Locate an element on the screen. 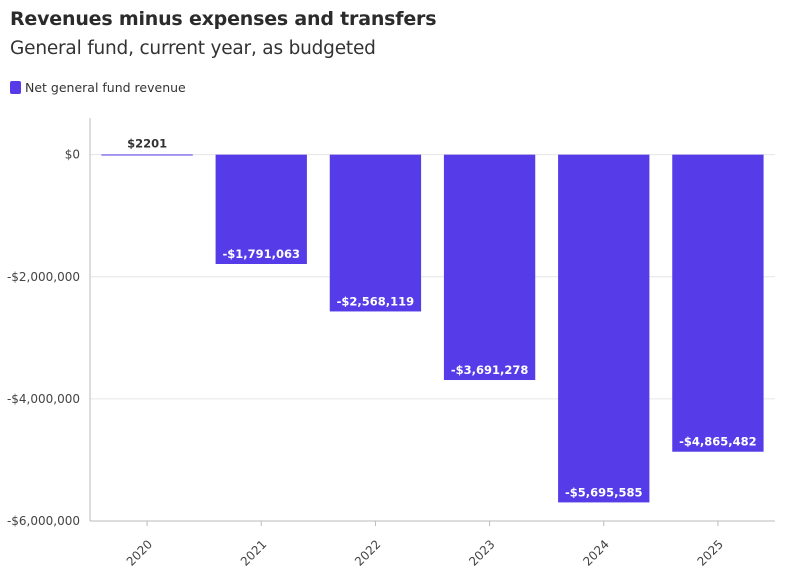 This screenshot has width=796, height=575. data-label-2022: -$2,568,119 is located at coordinates (376, 301).